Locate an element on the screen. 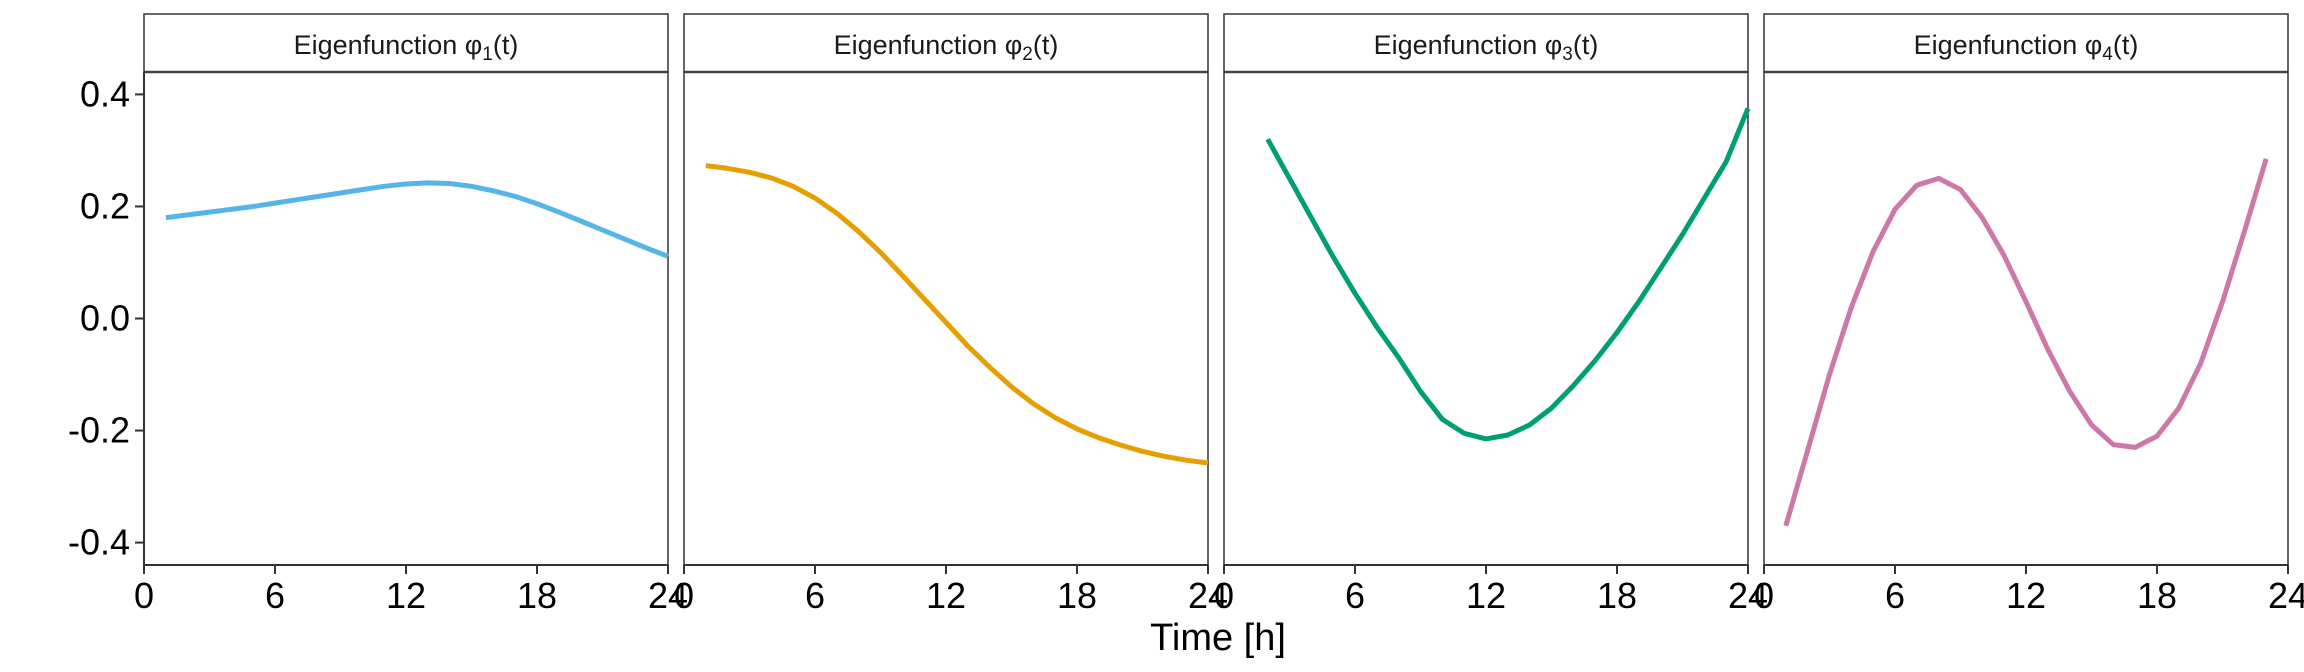 Image resolution: width=2304 pixels, height=672 pixels. y-tick-label: 0.4 is located at coordinates (105, 93).